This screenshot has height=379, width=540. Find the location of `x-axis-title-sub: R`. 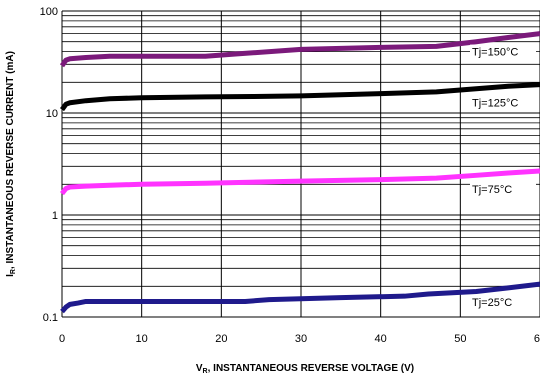

x-axis-title-sub: R is located at coordinates (205, 371).